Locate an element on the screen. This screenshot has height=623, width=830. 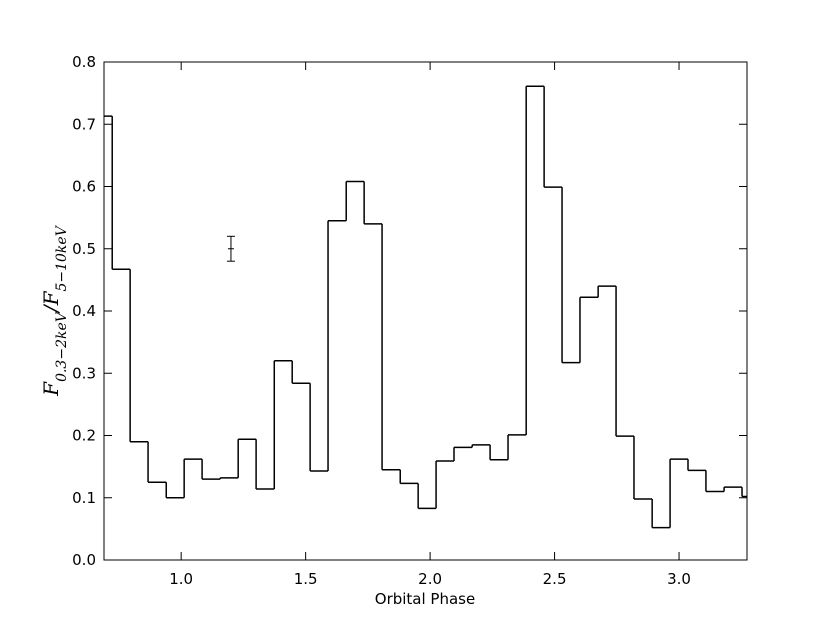
y-axis-label: F0.3−2keV/F5−10keV is located at coordinates (54, 310).